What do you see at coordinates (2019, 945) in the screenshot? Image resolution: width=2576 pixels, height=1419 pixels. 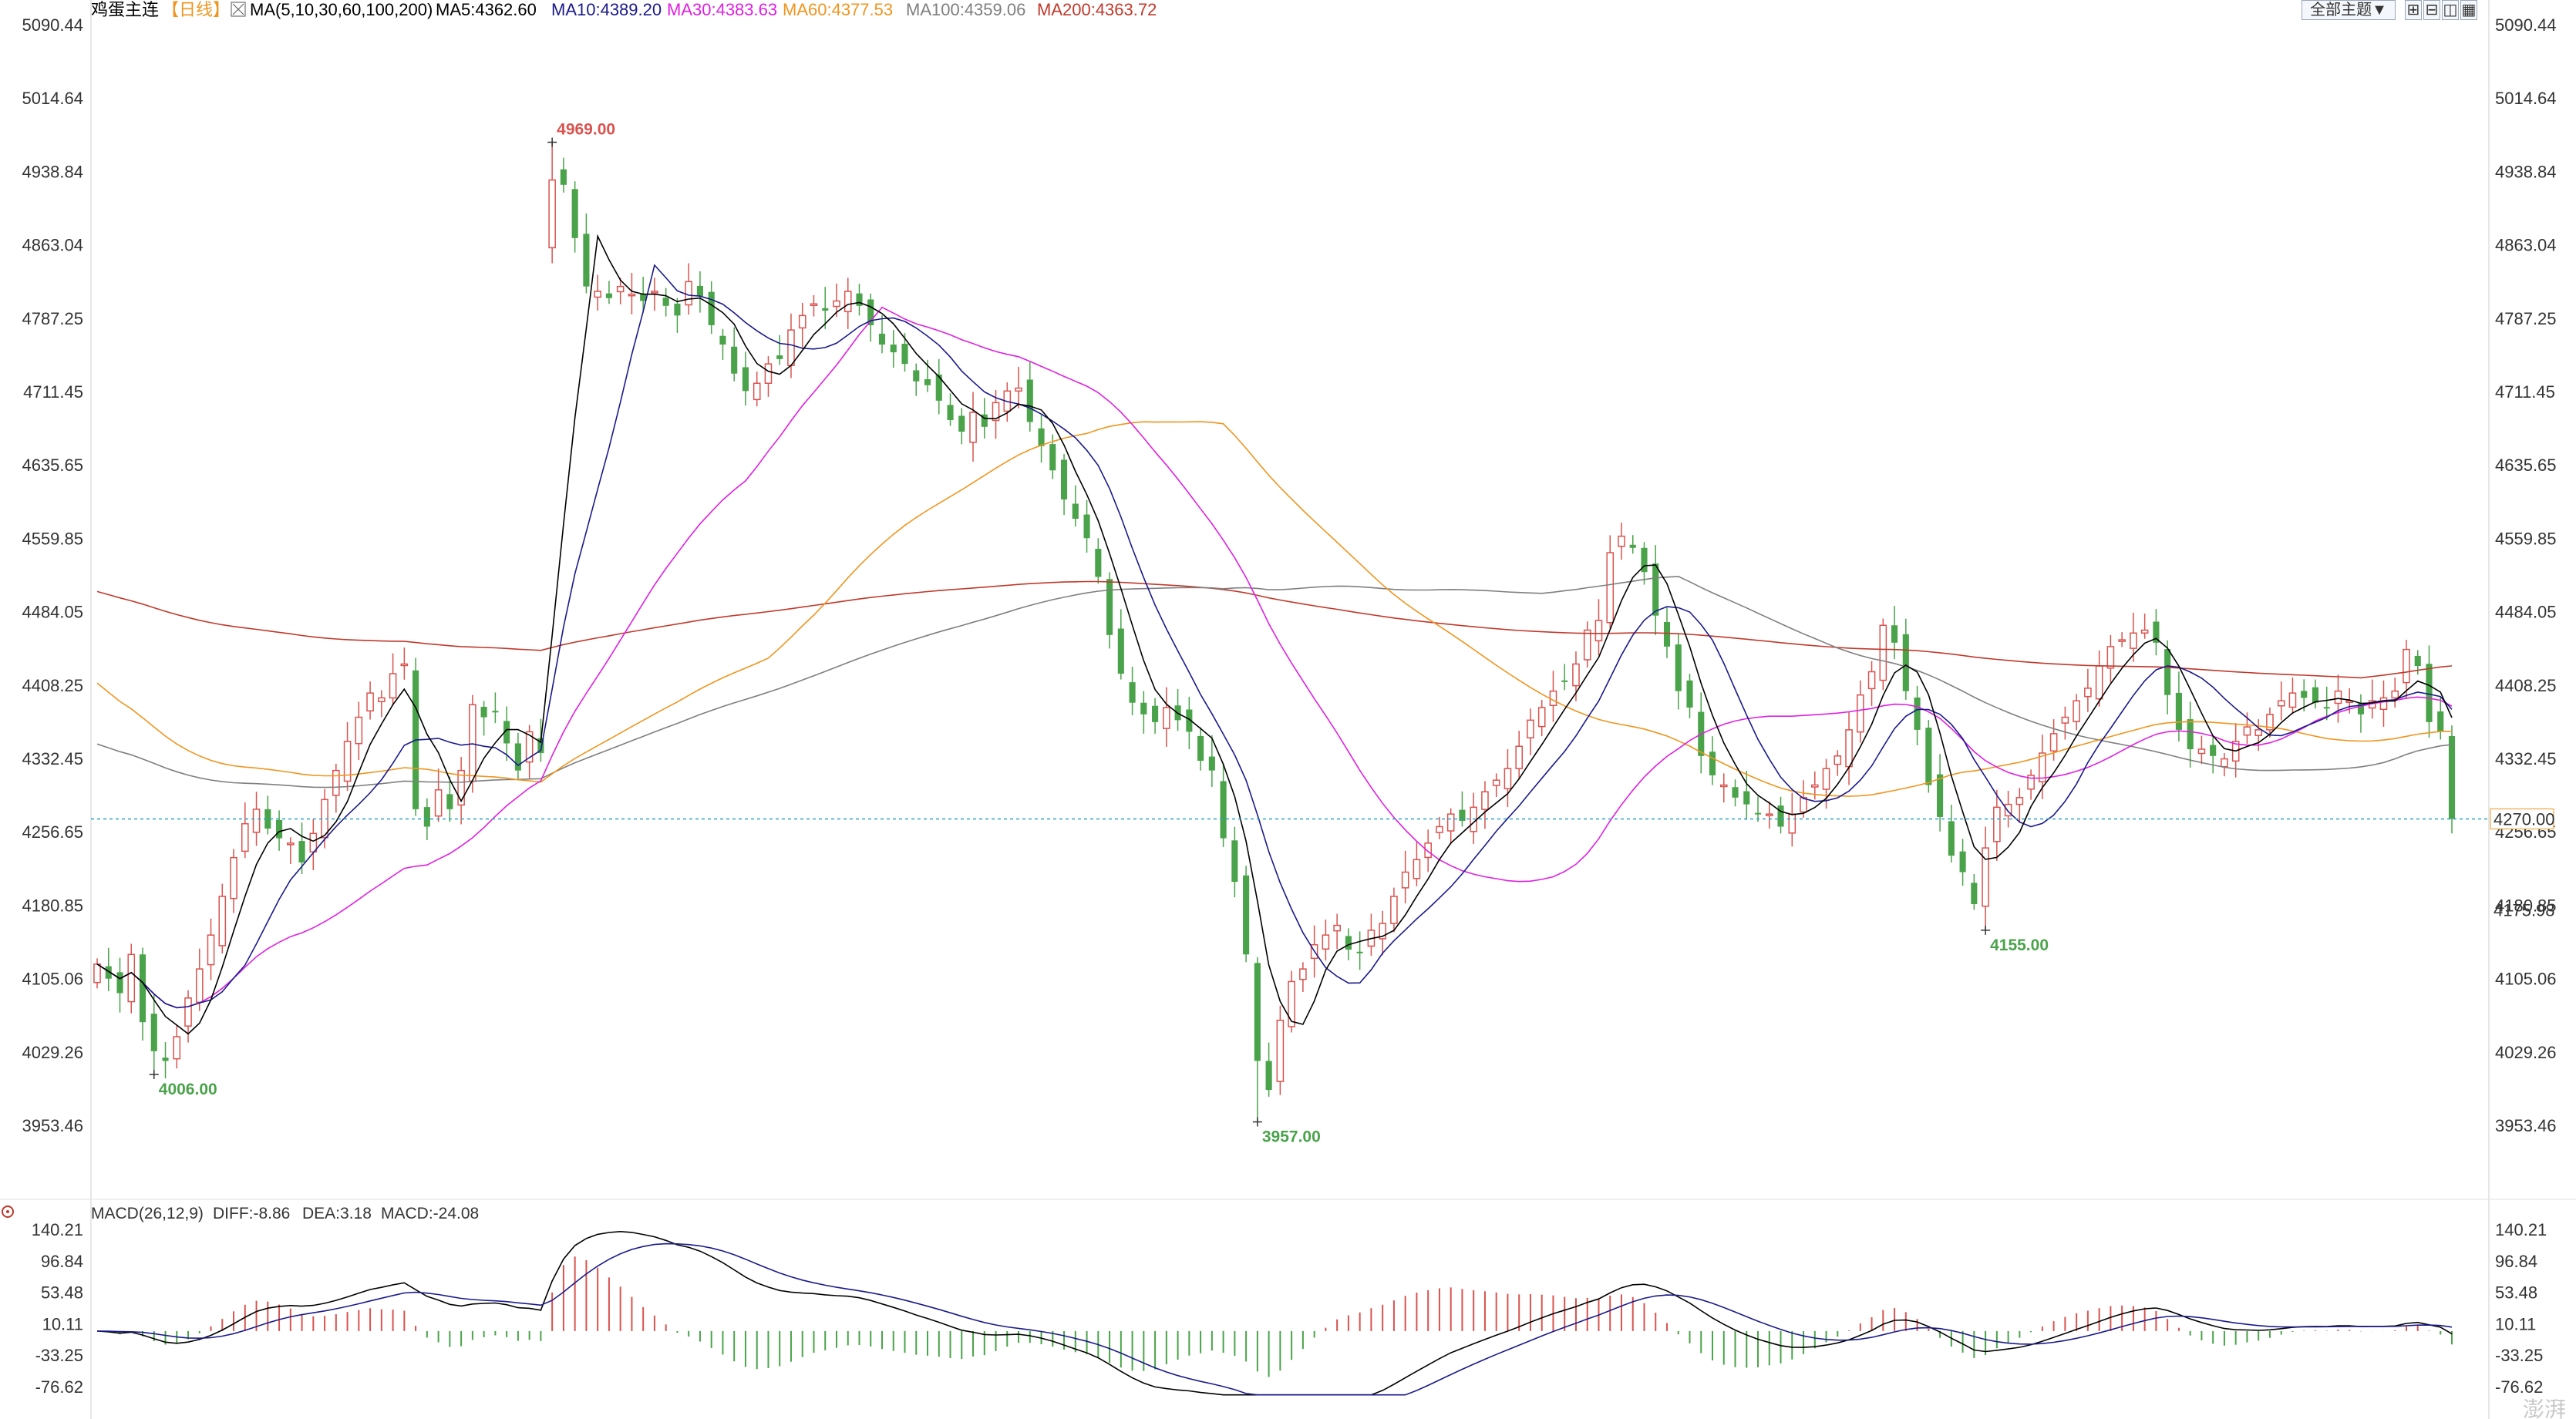 I see `extreme-label-low: 4155.00` at bounding box center [2019, 945].